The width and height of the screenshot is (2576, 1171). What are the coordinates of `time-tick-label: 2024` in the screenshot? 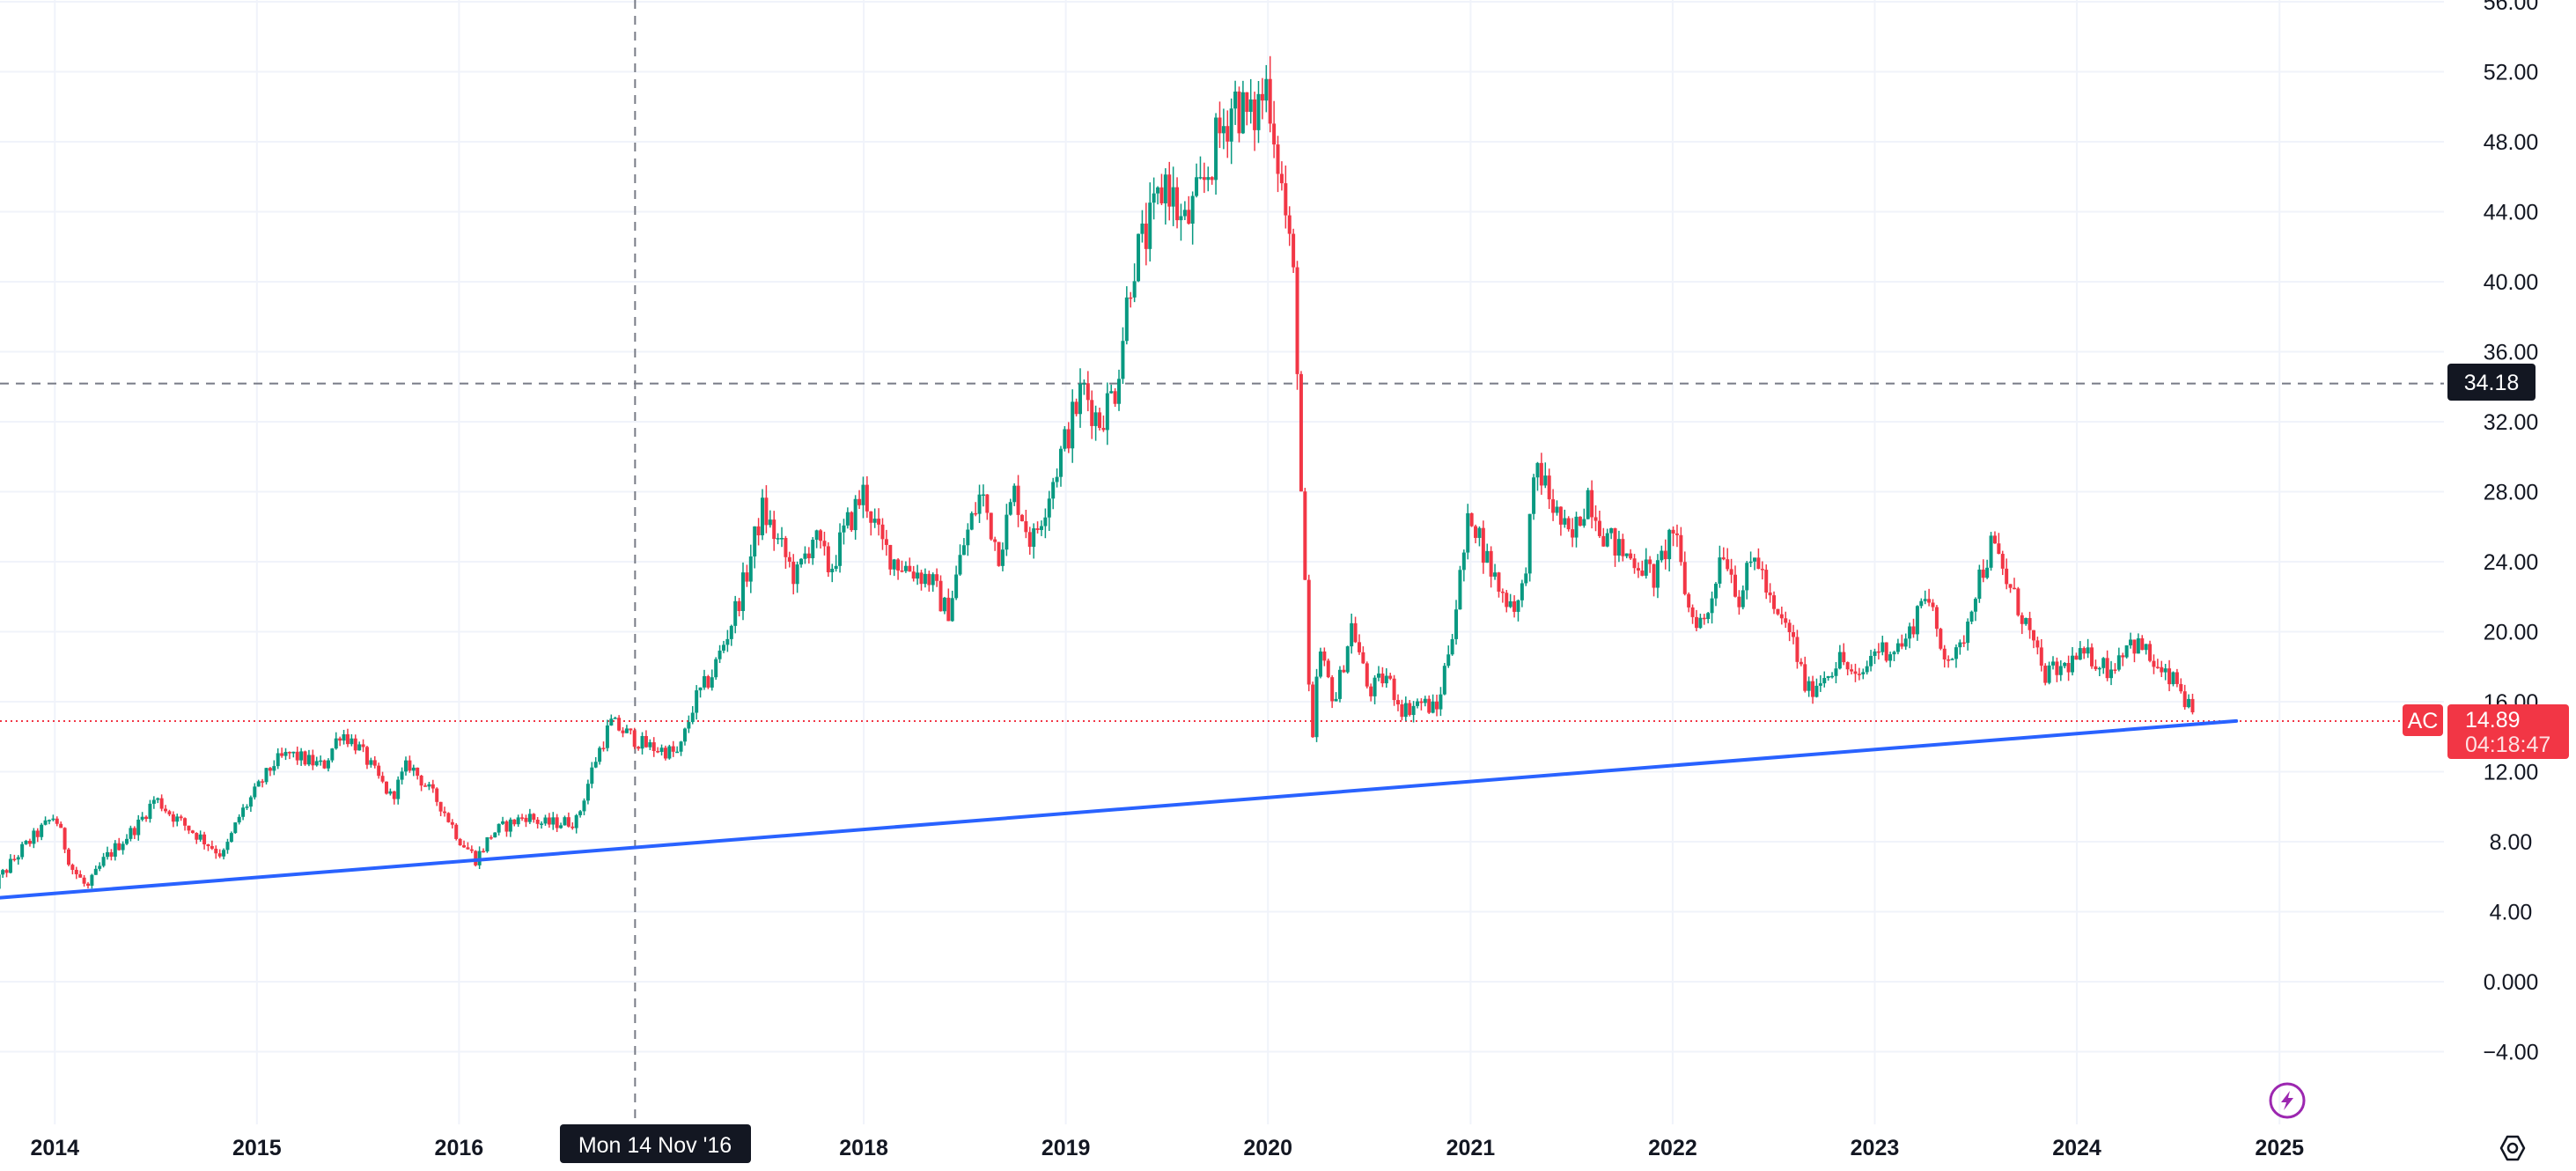 It's located at (2076, 1148).